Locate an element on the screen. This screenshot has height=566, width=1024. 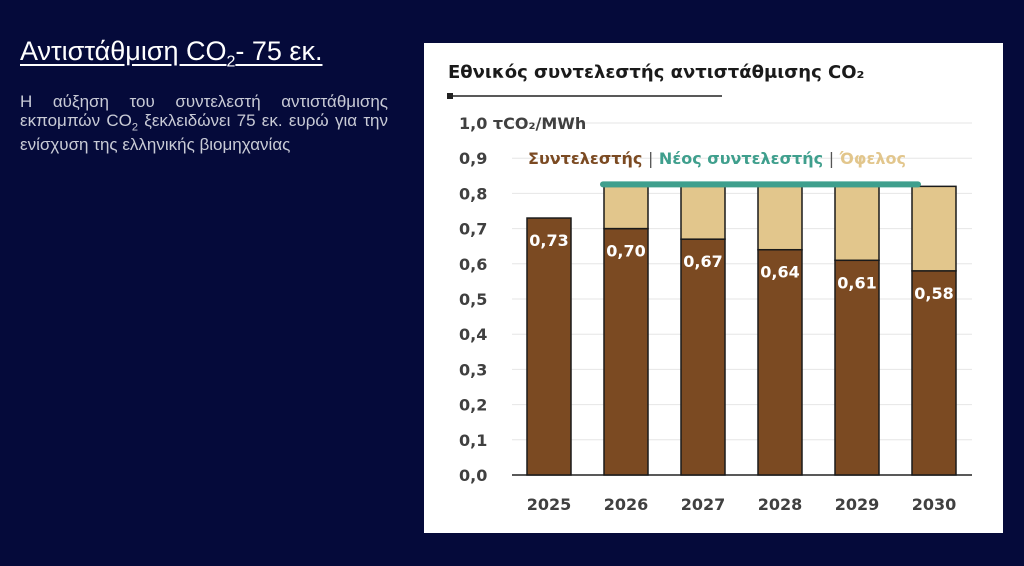
y-tick-label: 0,6 is located at coordinates (473, 264).